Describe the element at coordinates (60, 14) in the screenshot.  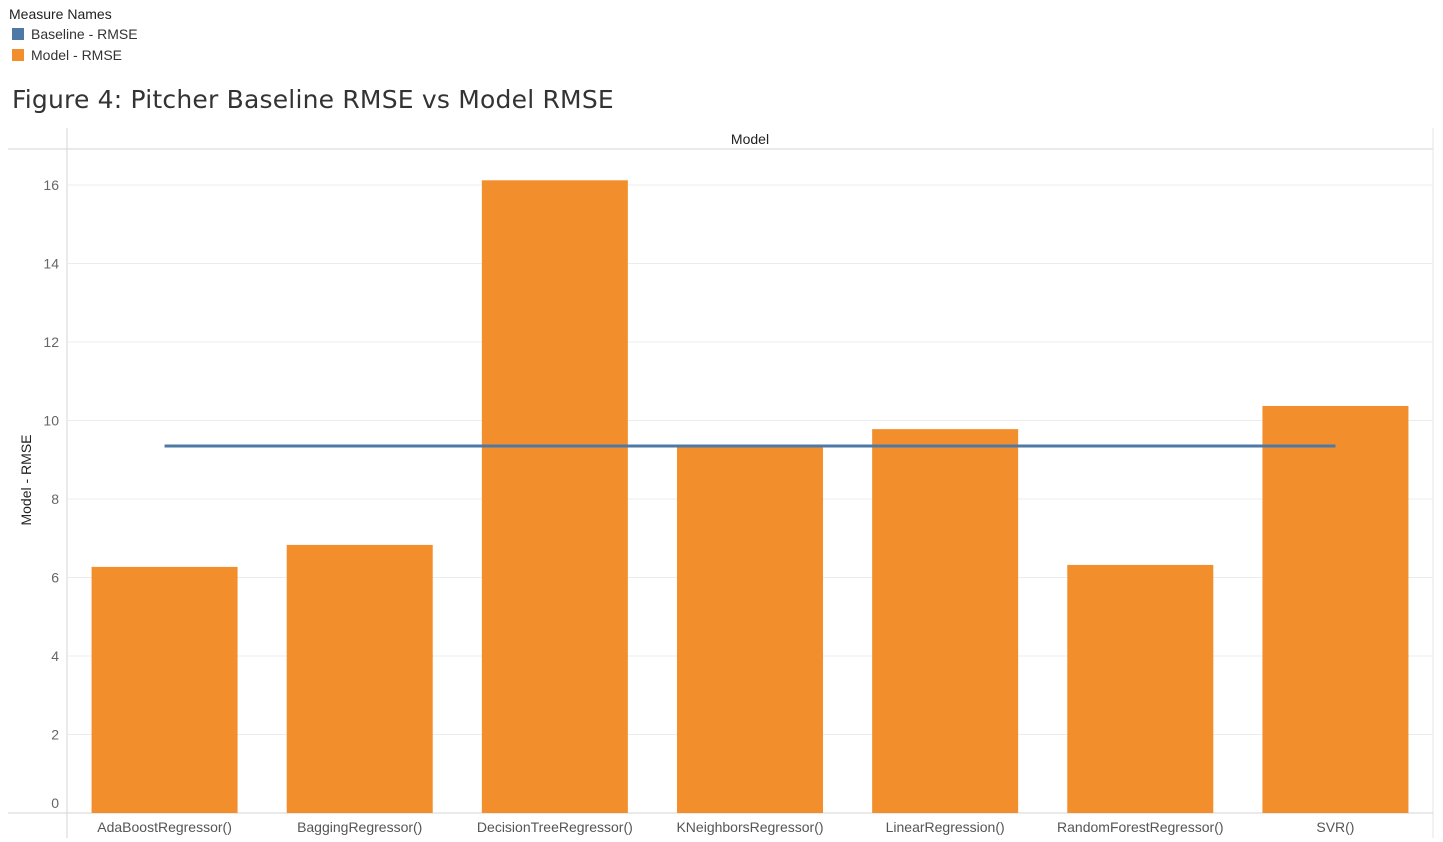
I see `legend-title: Measure Names` at that location.